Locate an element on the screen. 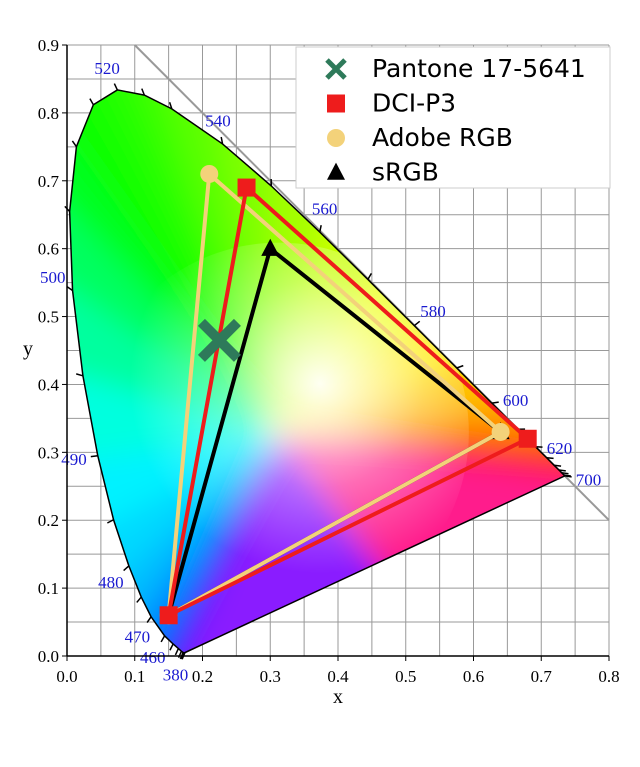  y-tick-label: 0.6 is located at coordinates (48, 249).